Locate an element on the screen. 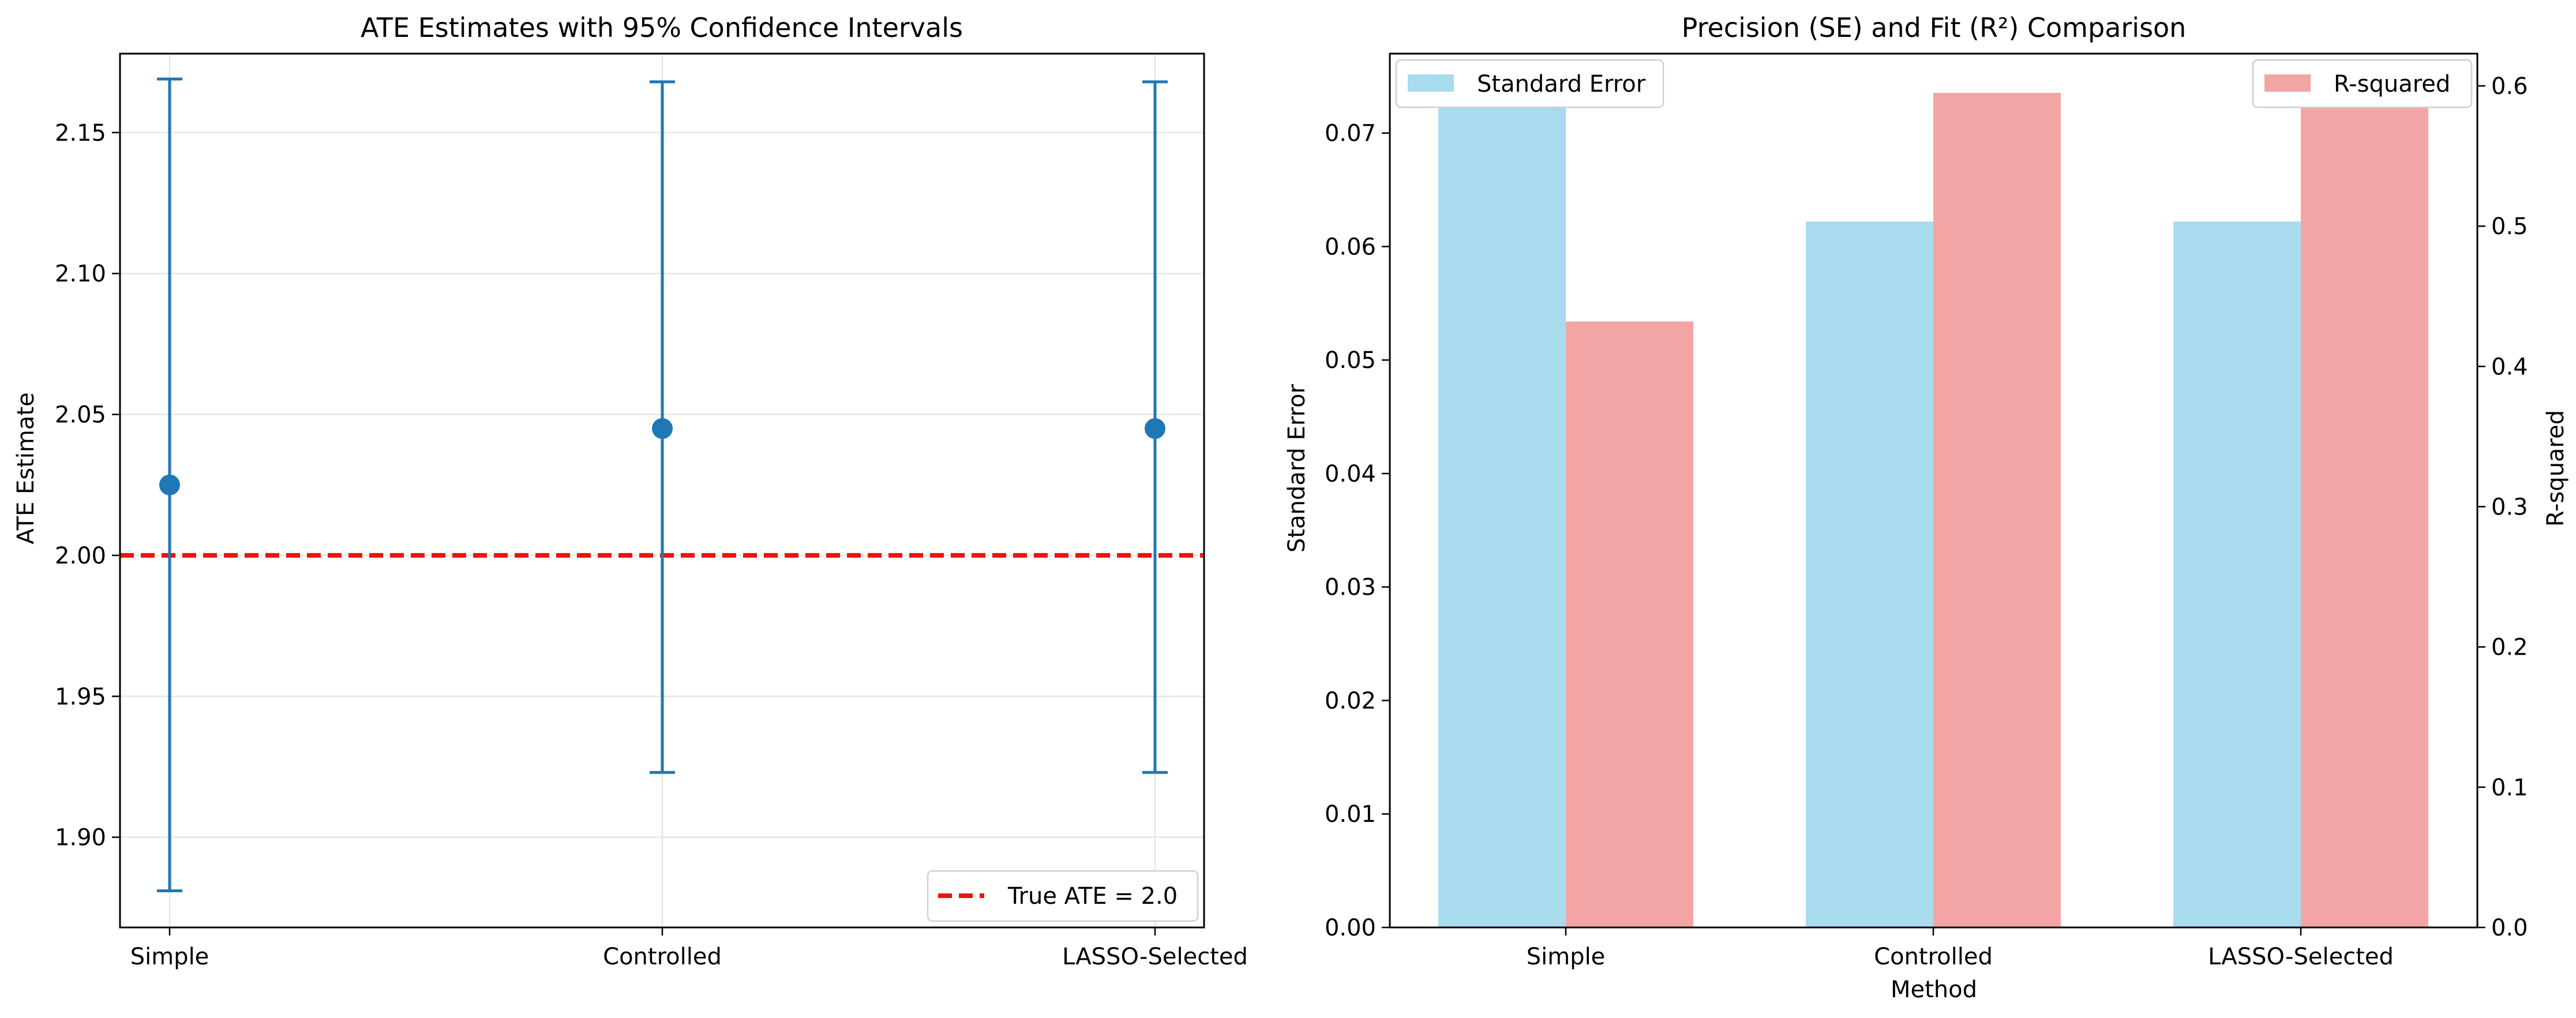  standard-error-legend-box is located at coordinates (1529, 83).